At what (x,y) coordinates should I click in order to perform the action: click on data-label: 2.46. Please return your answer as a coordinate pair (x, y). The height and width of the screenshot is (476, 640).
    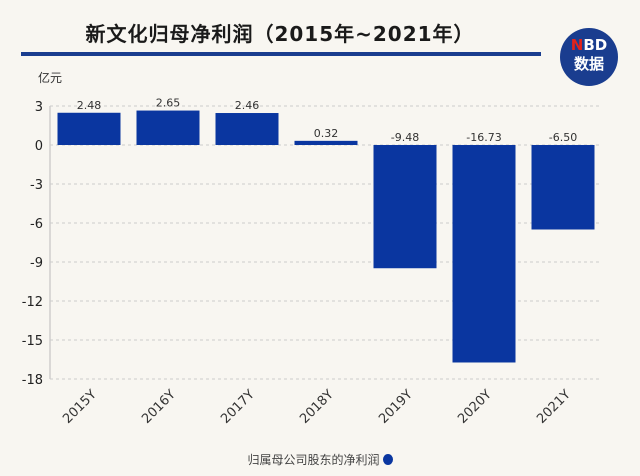
    Looking at the image, I should click on (247, 105).